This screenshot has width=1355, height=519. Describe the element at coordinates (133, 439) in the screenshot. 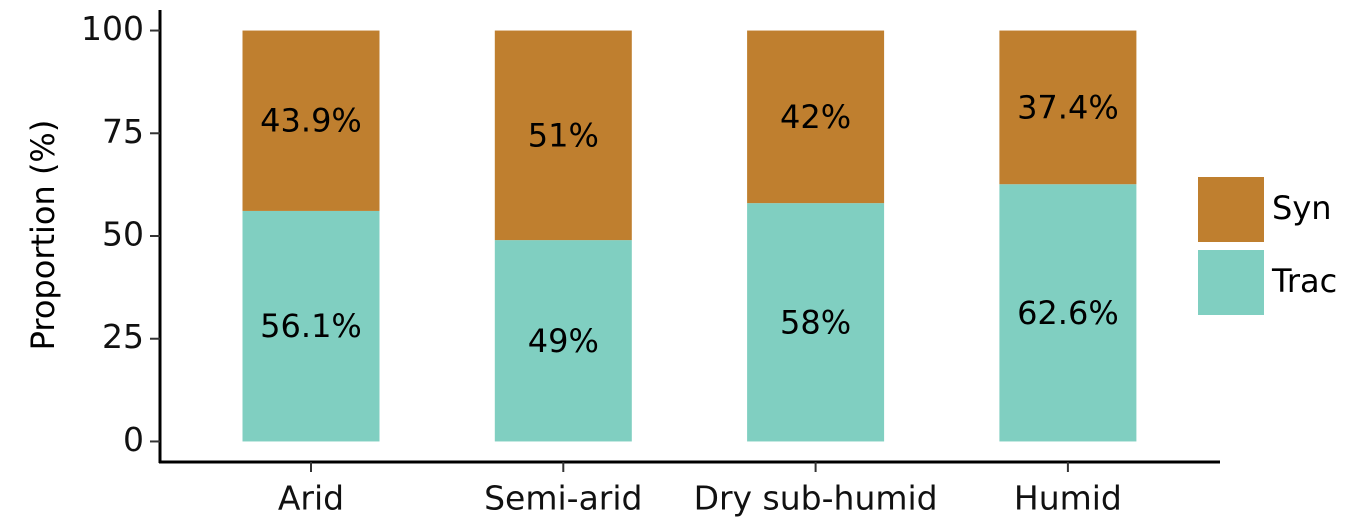

I see `y-tick-label: 0` at that location.